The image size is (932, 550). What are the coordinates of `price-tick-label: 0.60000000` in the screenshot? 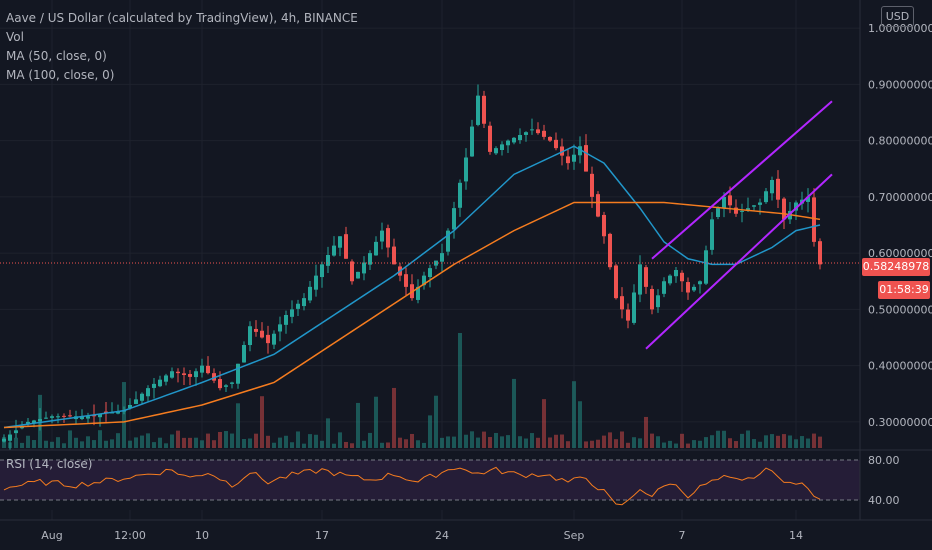 It's located at (900, 253).